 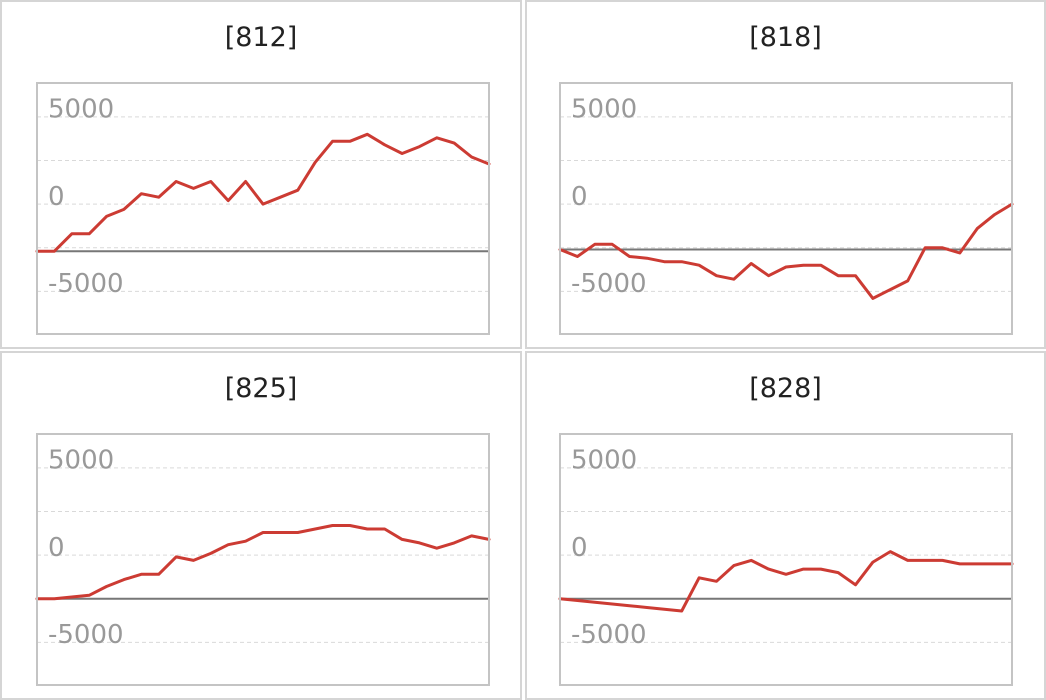 What do you see at coordinates (261, 388) in the screenshot?
I see `chart-title: [825]` at bounding box center [261, 388].